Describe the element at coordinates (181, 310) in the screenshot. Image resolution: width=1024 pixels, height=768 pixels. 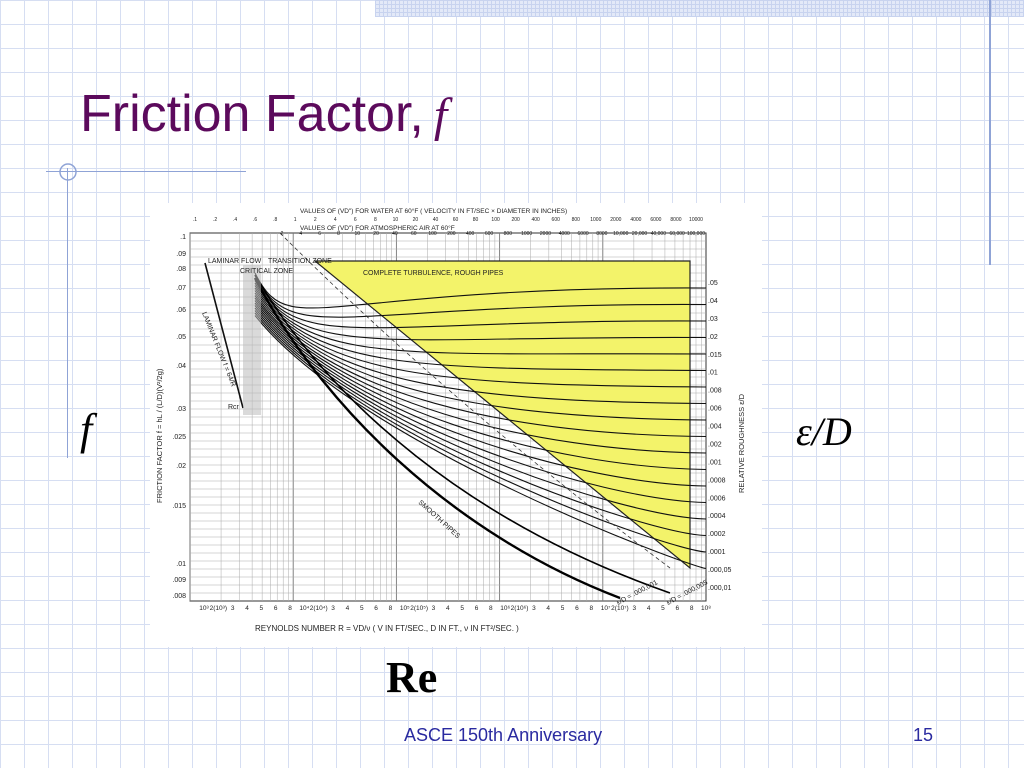
I see `y-tick-label: .06` at that location.